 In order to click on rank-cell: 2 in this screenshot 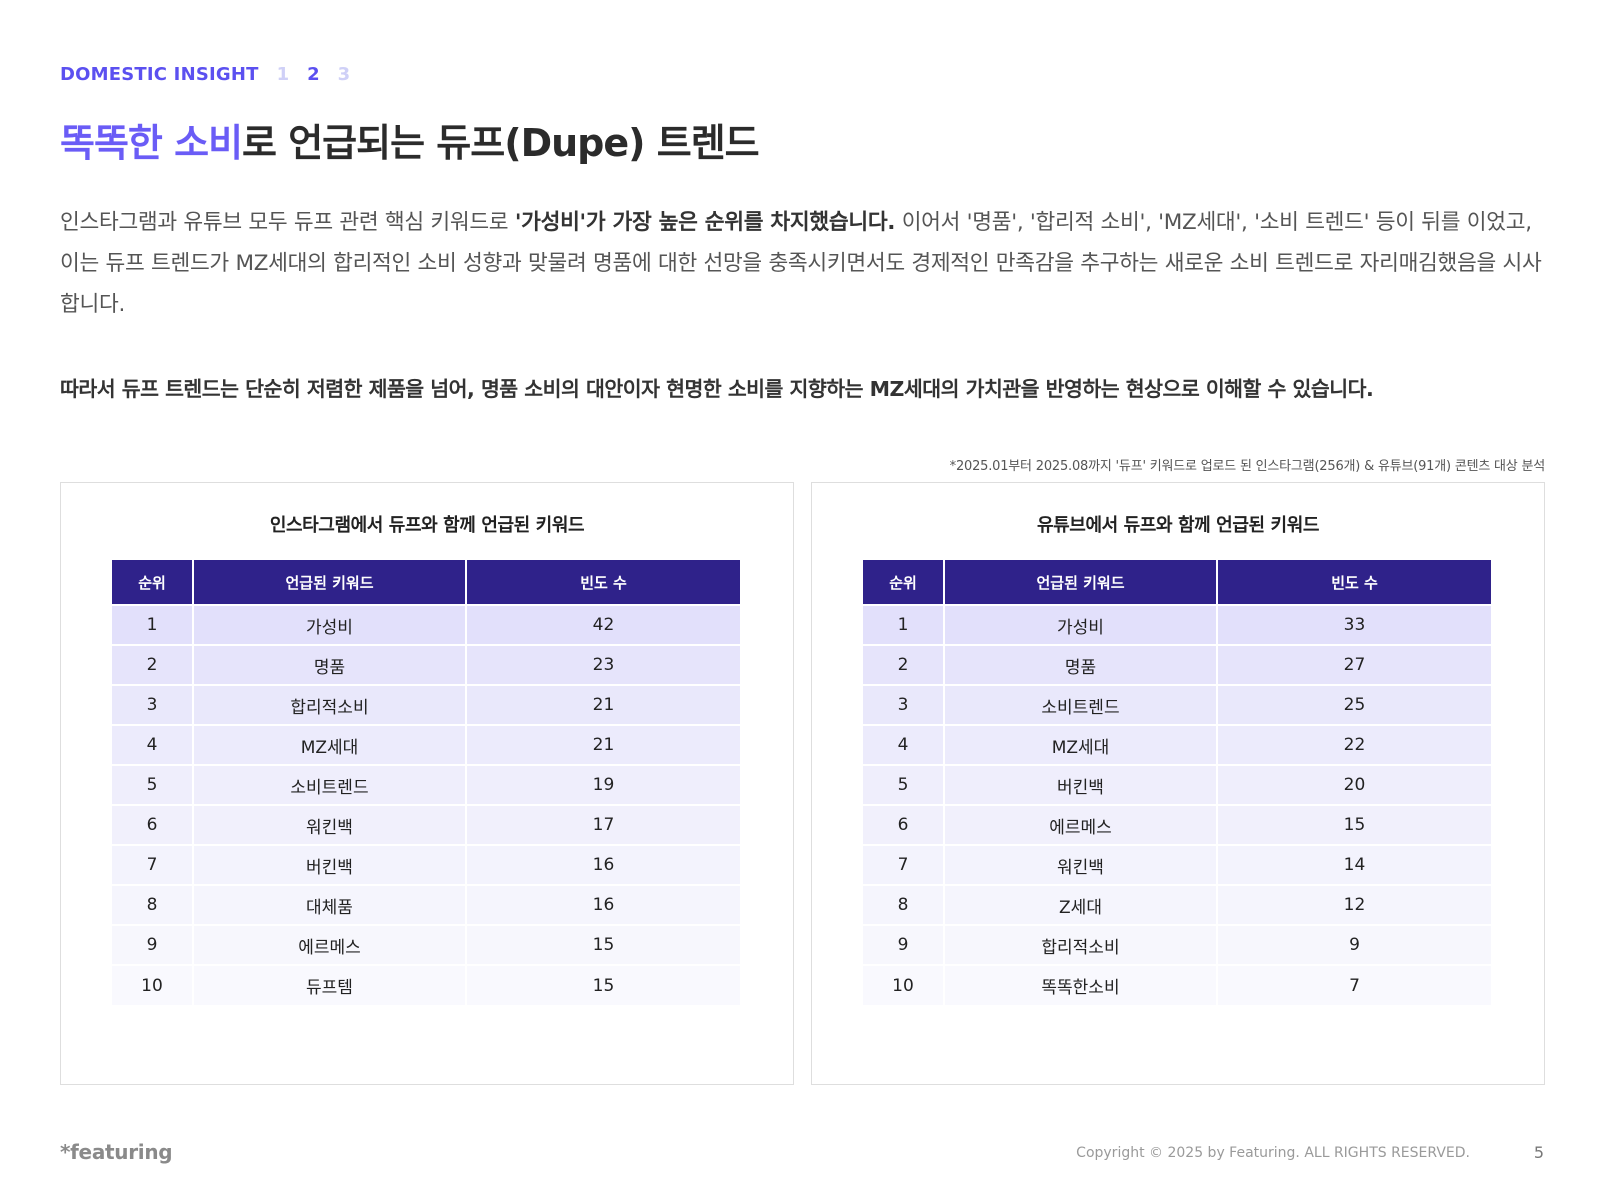, I will do `click(153, 664)`.